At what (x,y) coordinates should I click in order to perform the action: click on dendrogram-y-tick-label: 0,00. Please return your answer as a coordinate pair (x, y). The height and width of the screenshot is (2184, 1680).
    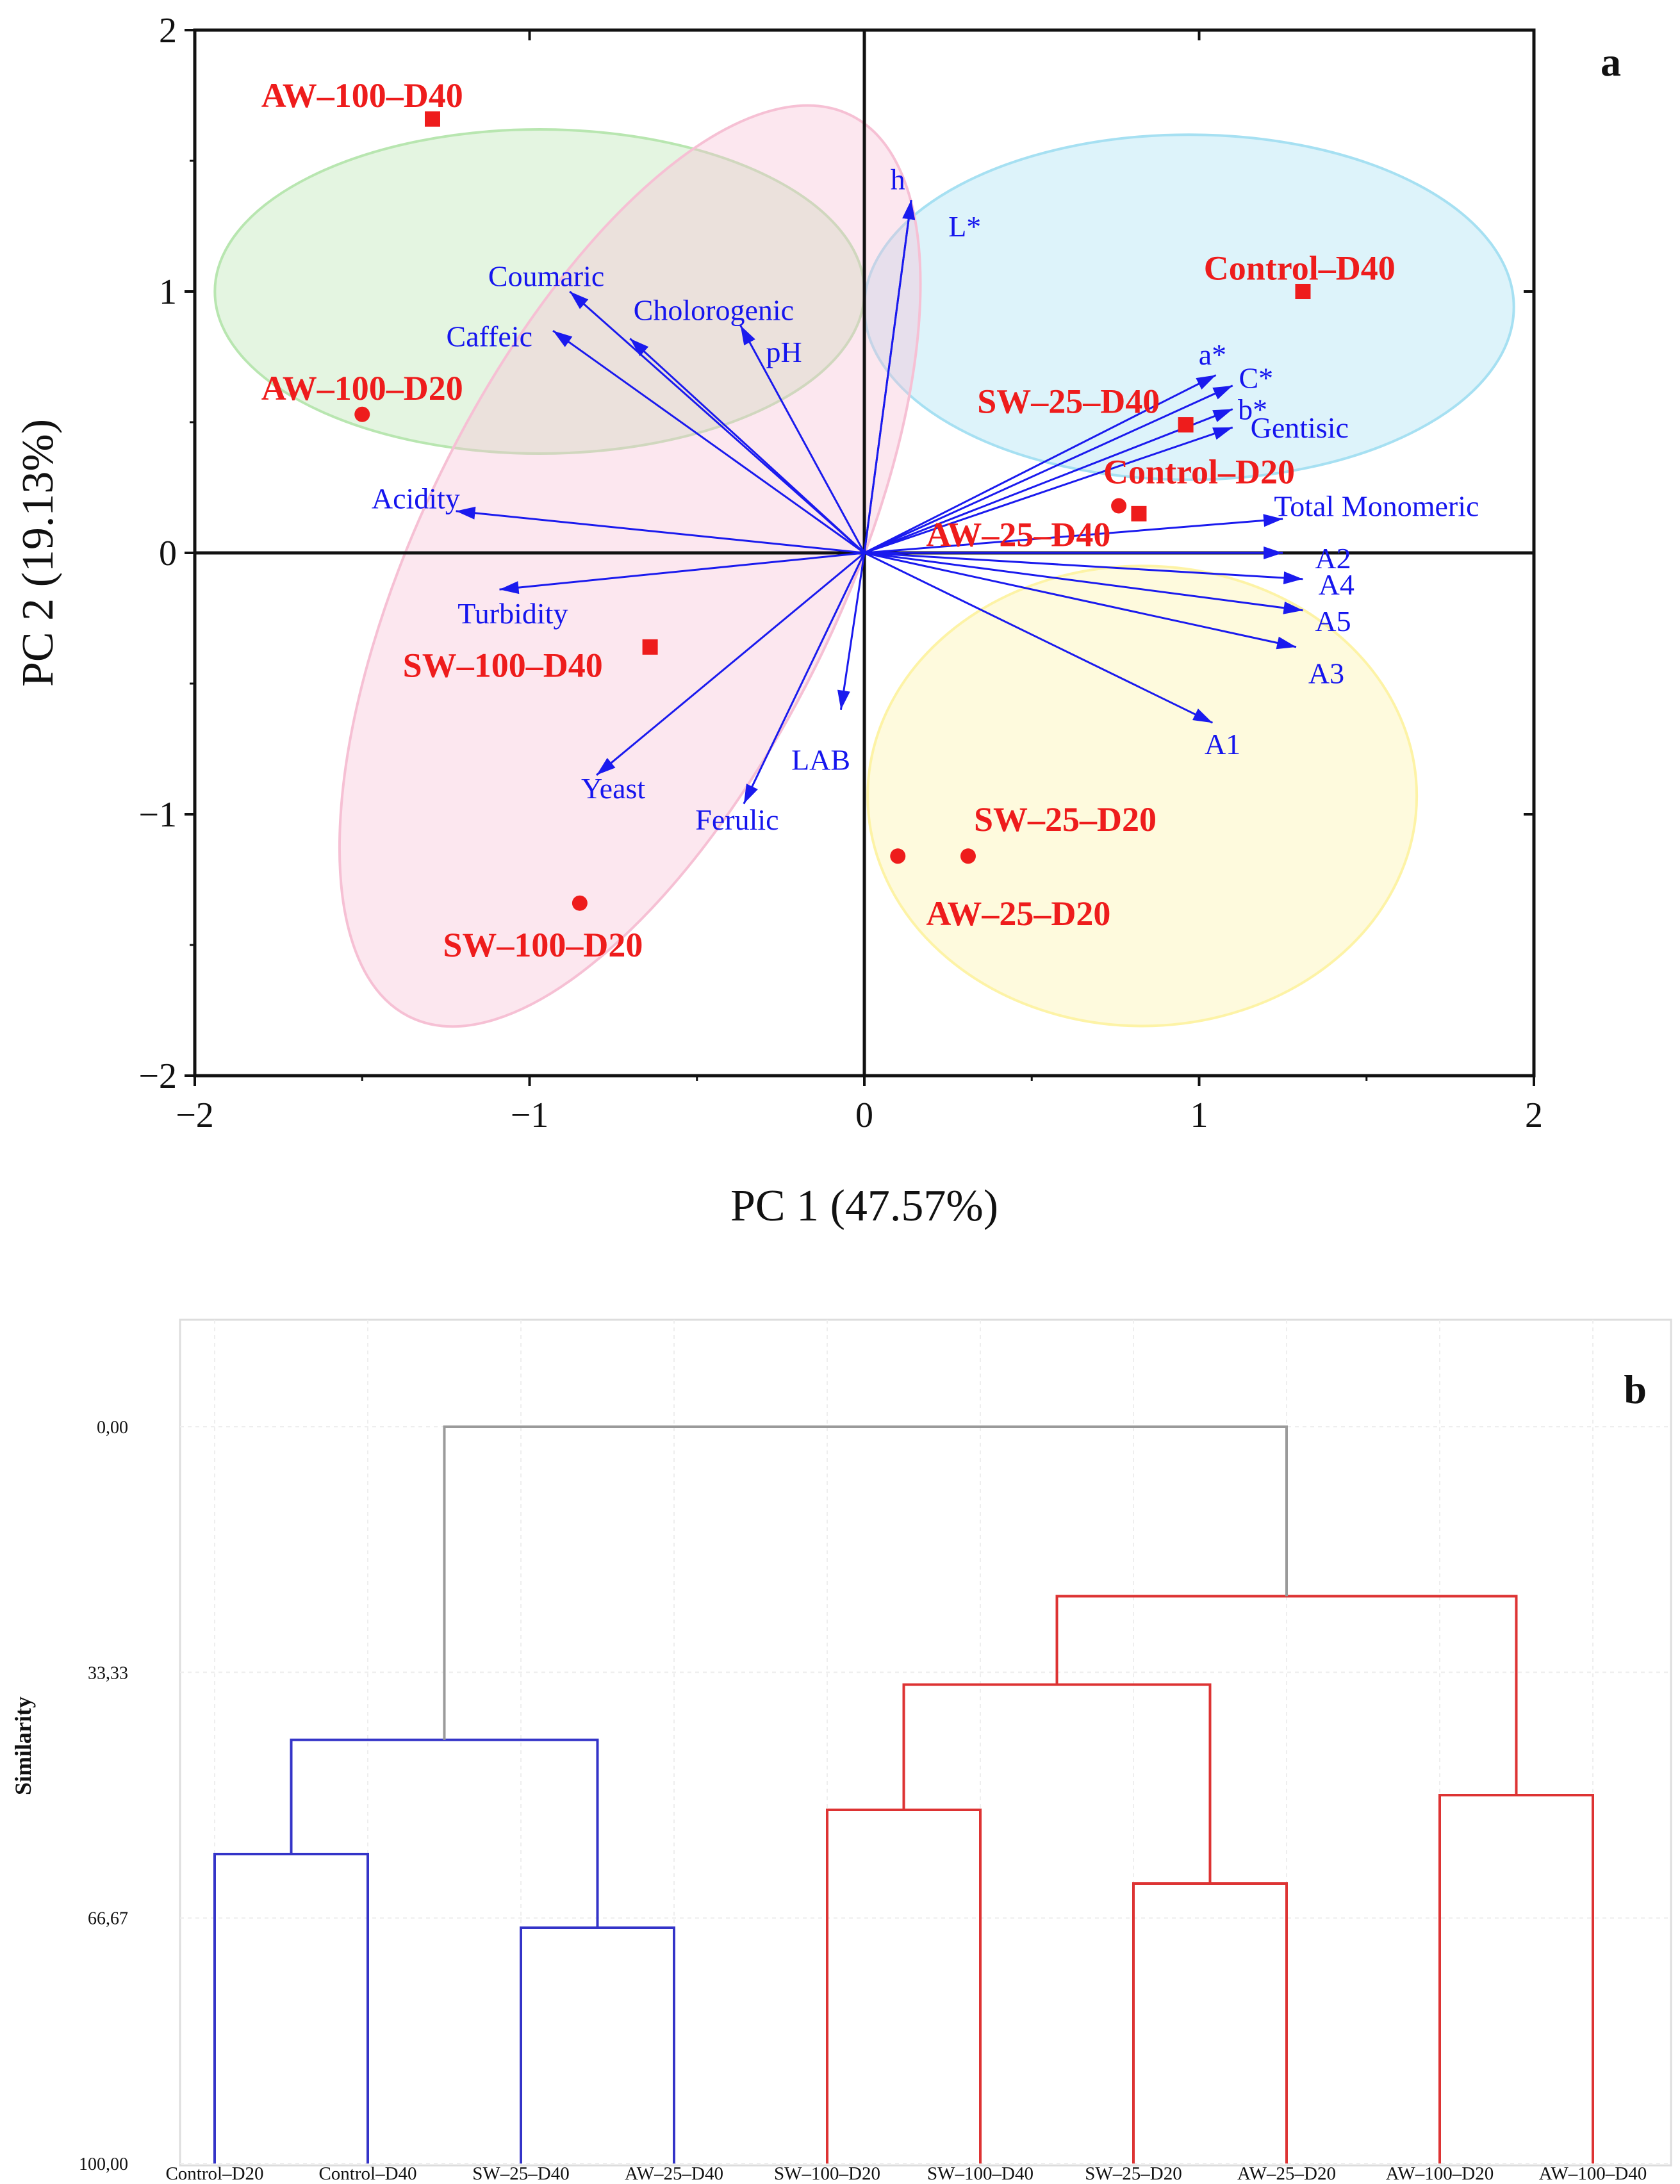
    Looking at the image, I should click on (112, 1428).